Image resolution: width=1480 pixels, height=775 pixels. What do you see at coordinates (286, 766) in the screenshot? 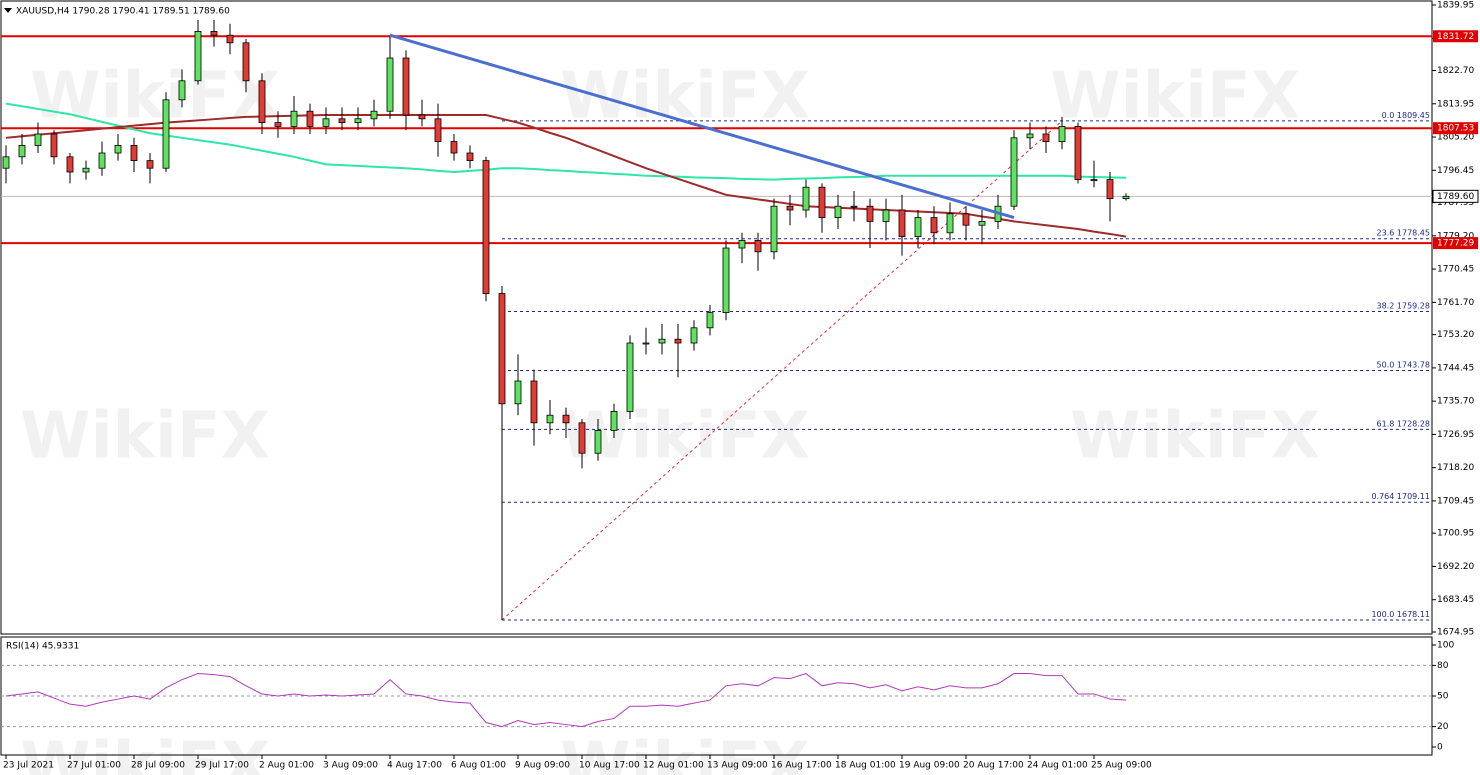
I see `x-tick-label: 2 Aug 01:00` at bounding box center [286, 766].